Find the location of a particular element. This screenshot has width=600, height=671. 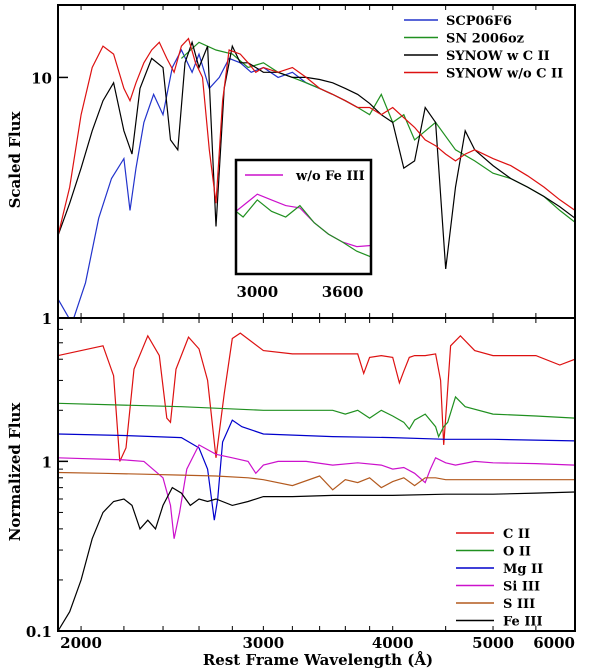

bottom-y-tick-label: 0.1 is located at coordinates (39, 632).